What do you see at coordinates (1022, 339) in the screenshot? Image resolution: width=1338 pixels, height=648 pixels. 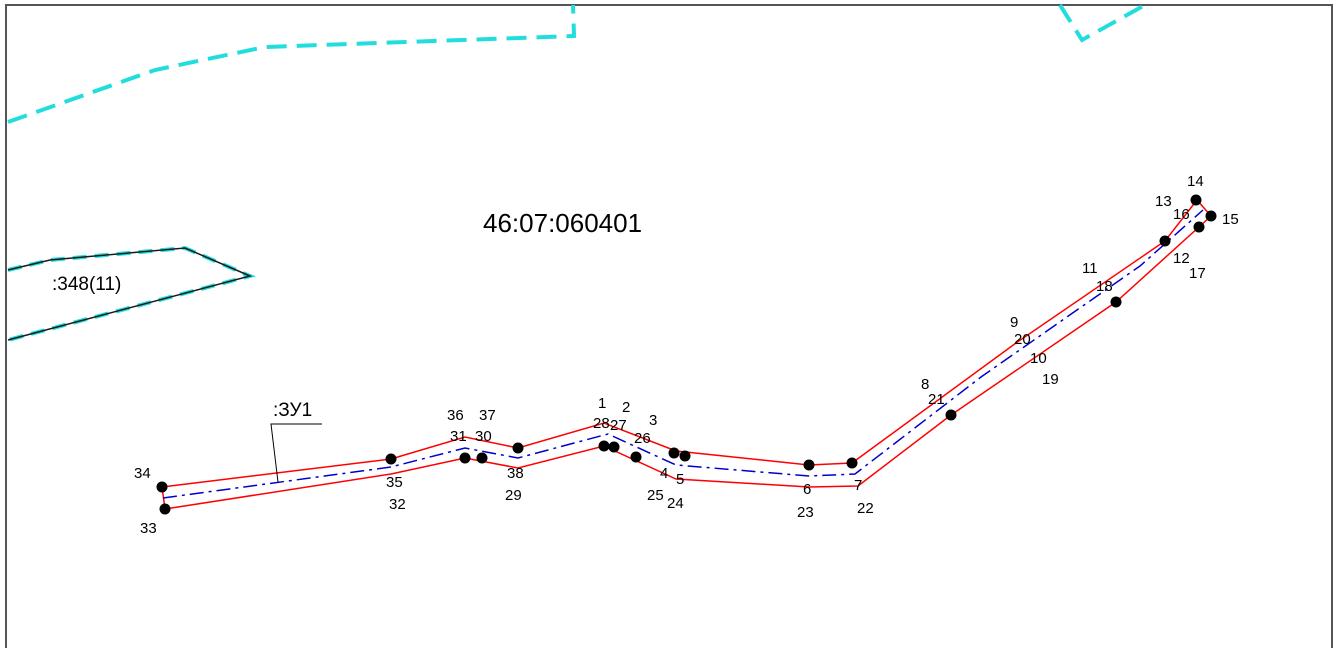 I see `point-label: 20` at bounding box center [1022, 339].